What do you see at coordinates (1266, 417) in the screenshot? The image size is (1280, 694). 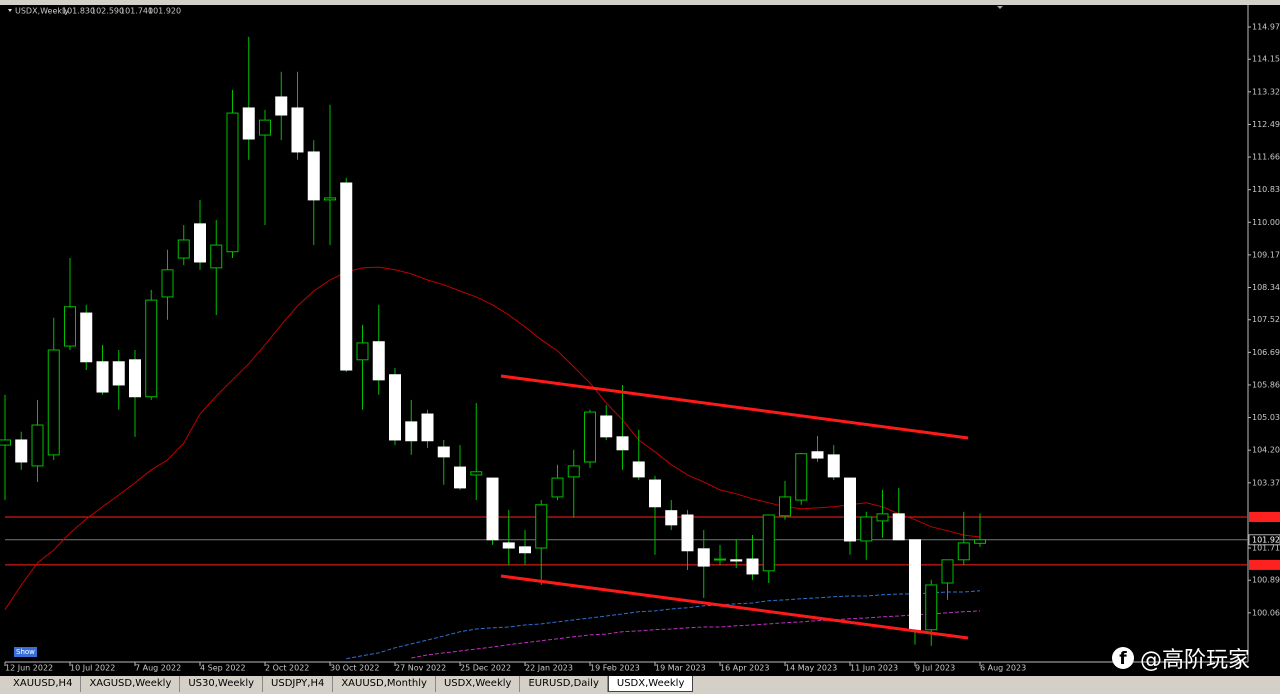 I see `y-tick-label: 105.030` at bounding box center [1266, 417].